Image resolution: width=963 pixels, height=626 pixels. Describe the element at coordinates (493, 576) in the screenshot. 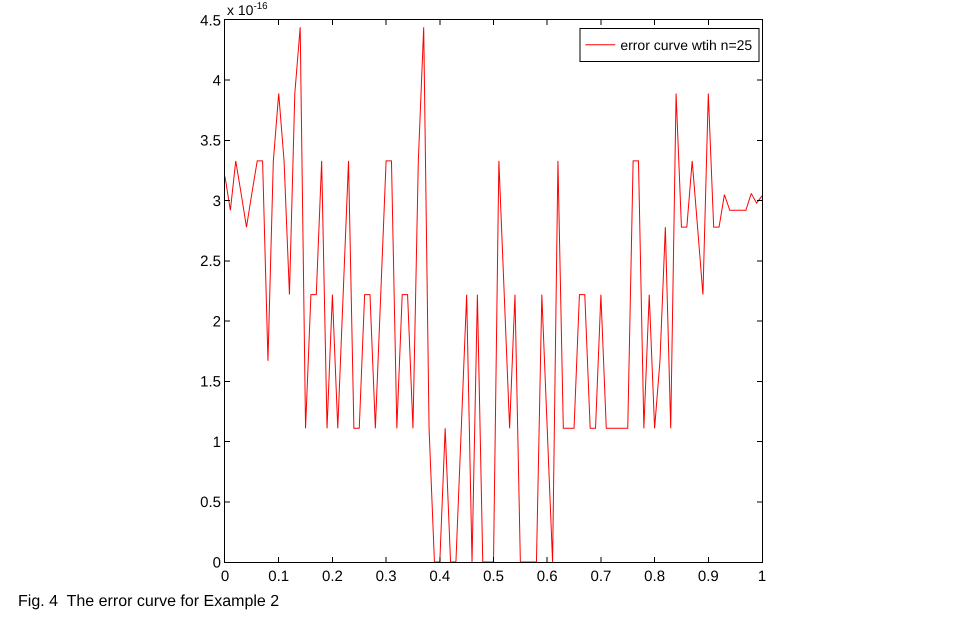

I see `x-tick-label: 0.5` at that location.